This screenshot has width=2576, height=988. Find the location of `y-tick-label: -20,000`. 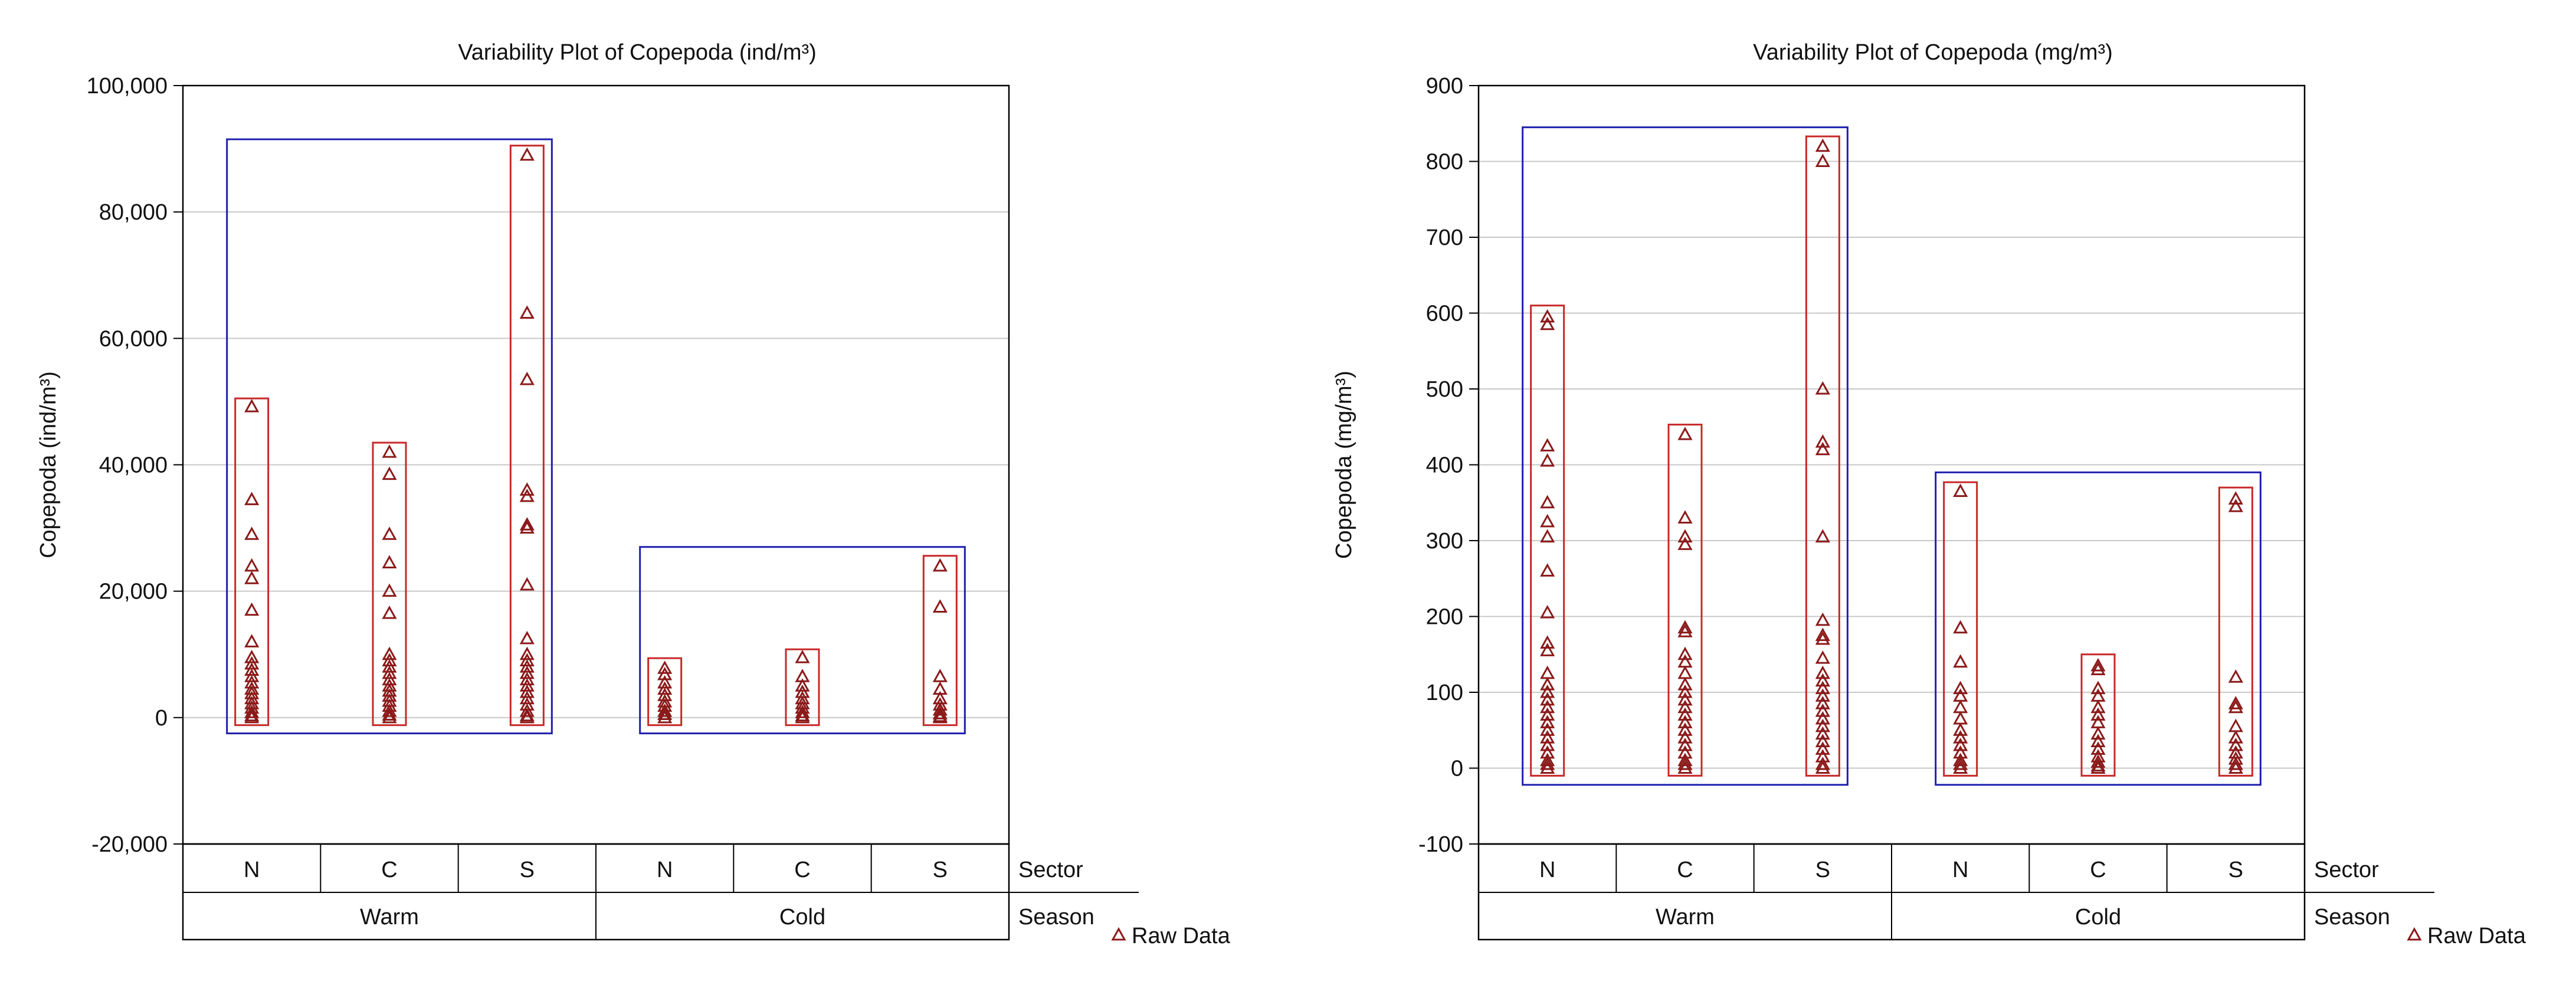

y-tick-label: -20,000 is located at coordinates (129, 844).